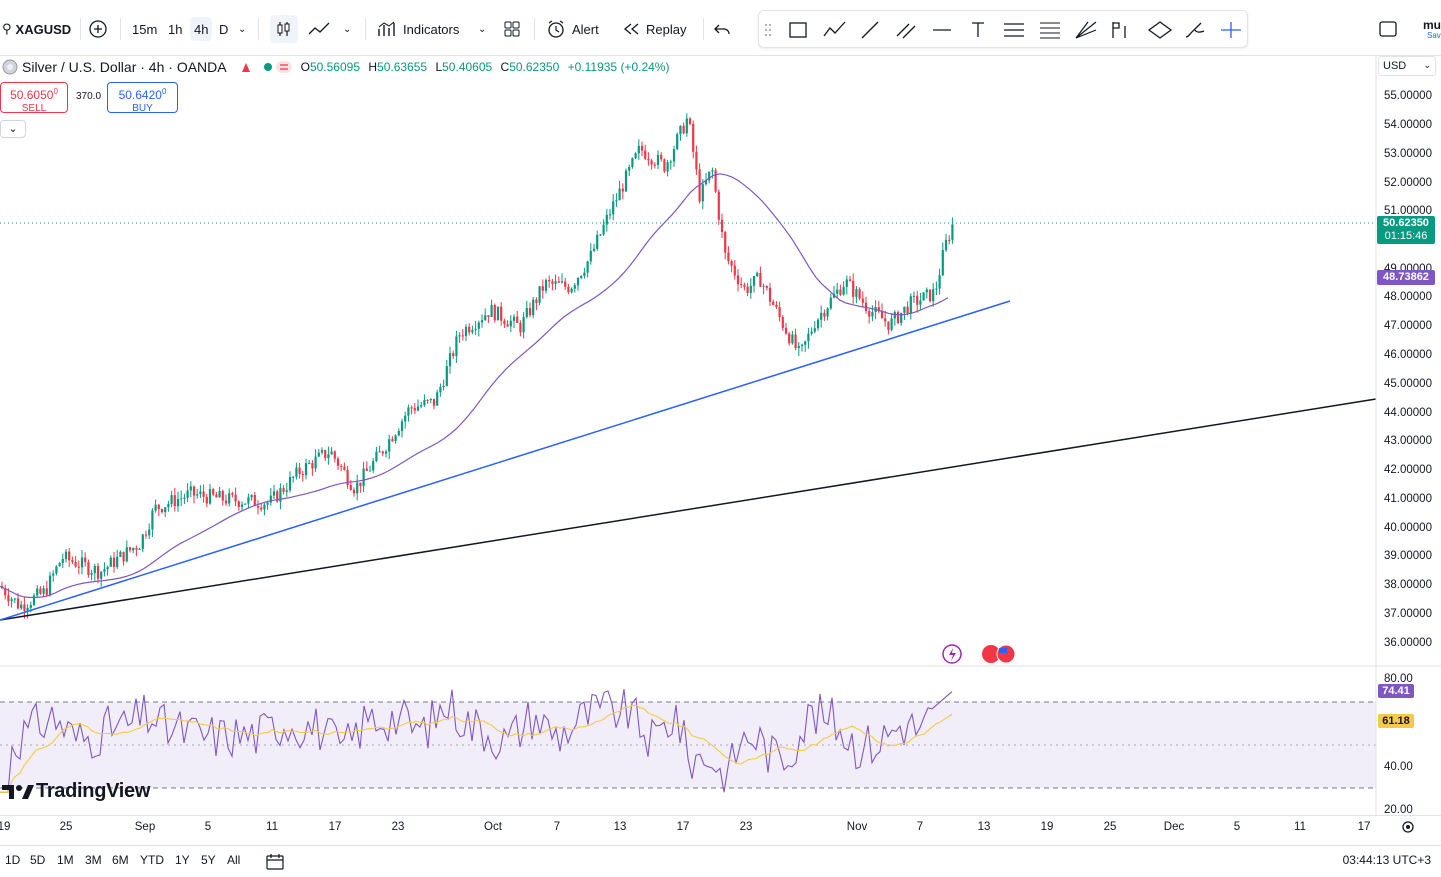  I want to click on chart-type-dropdown: ⌄, so click(347, 29).